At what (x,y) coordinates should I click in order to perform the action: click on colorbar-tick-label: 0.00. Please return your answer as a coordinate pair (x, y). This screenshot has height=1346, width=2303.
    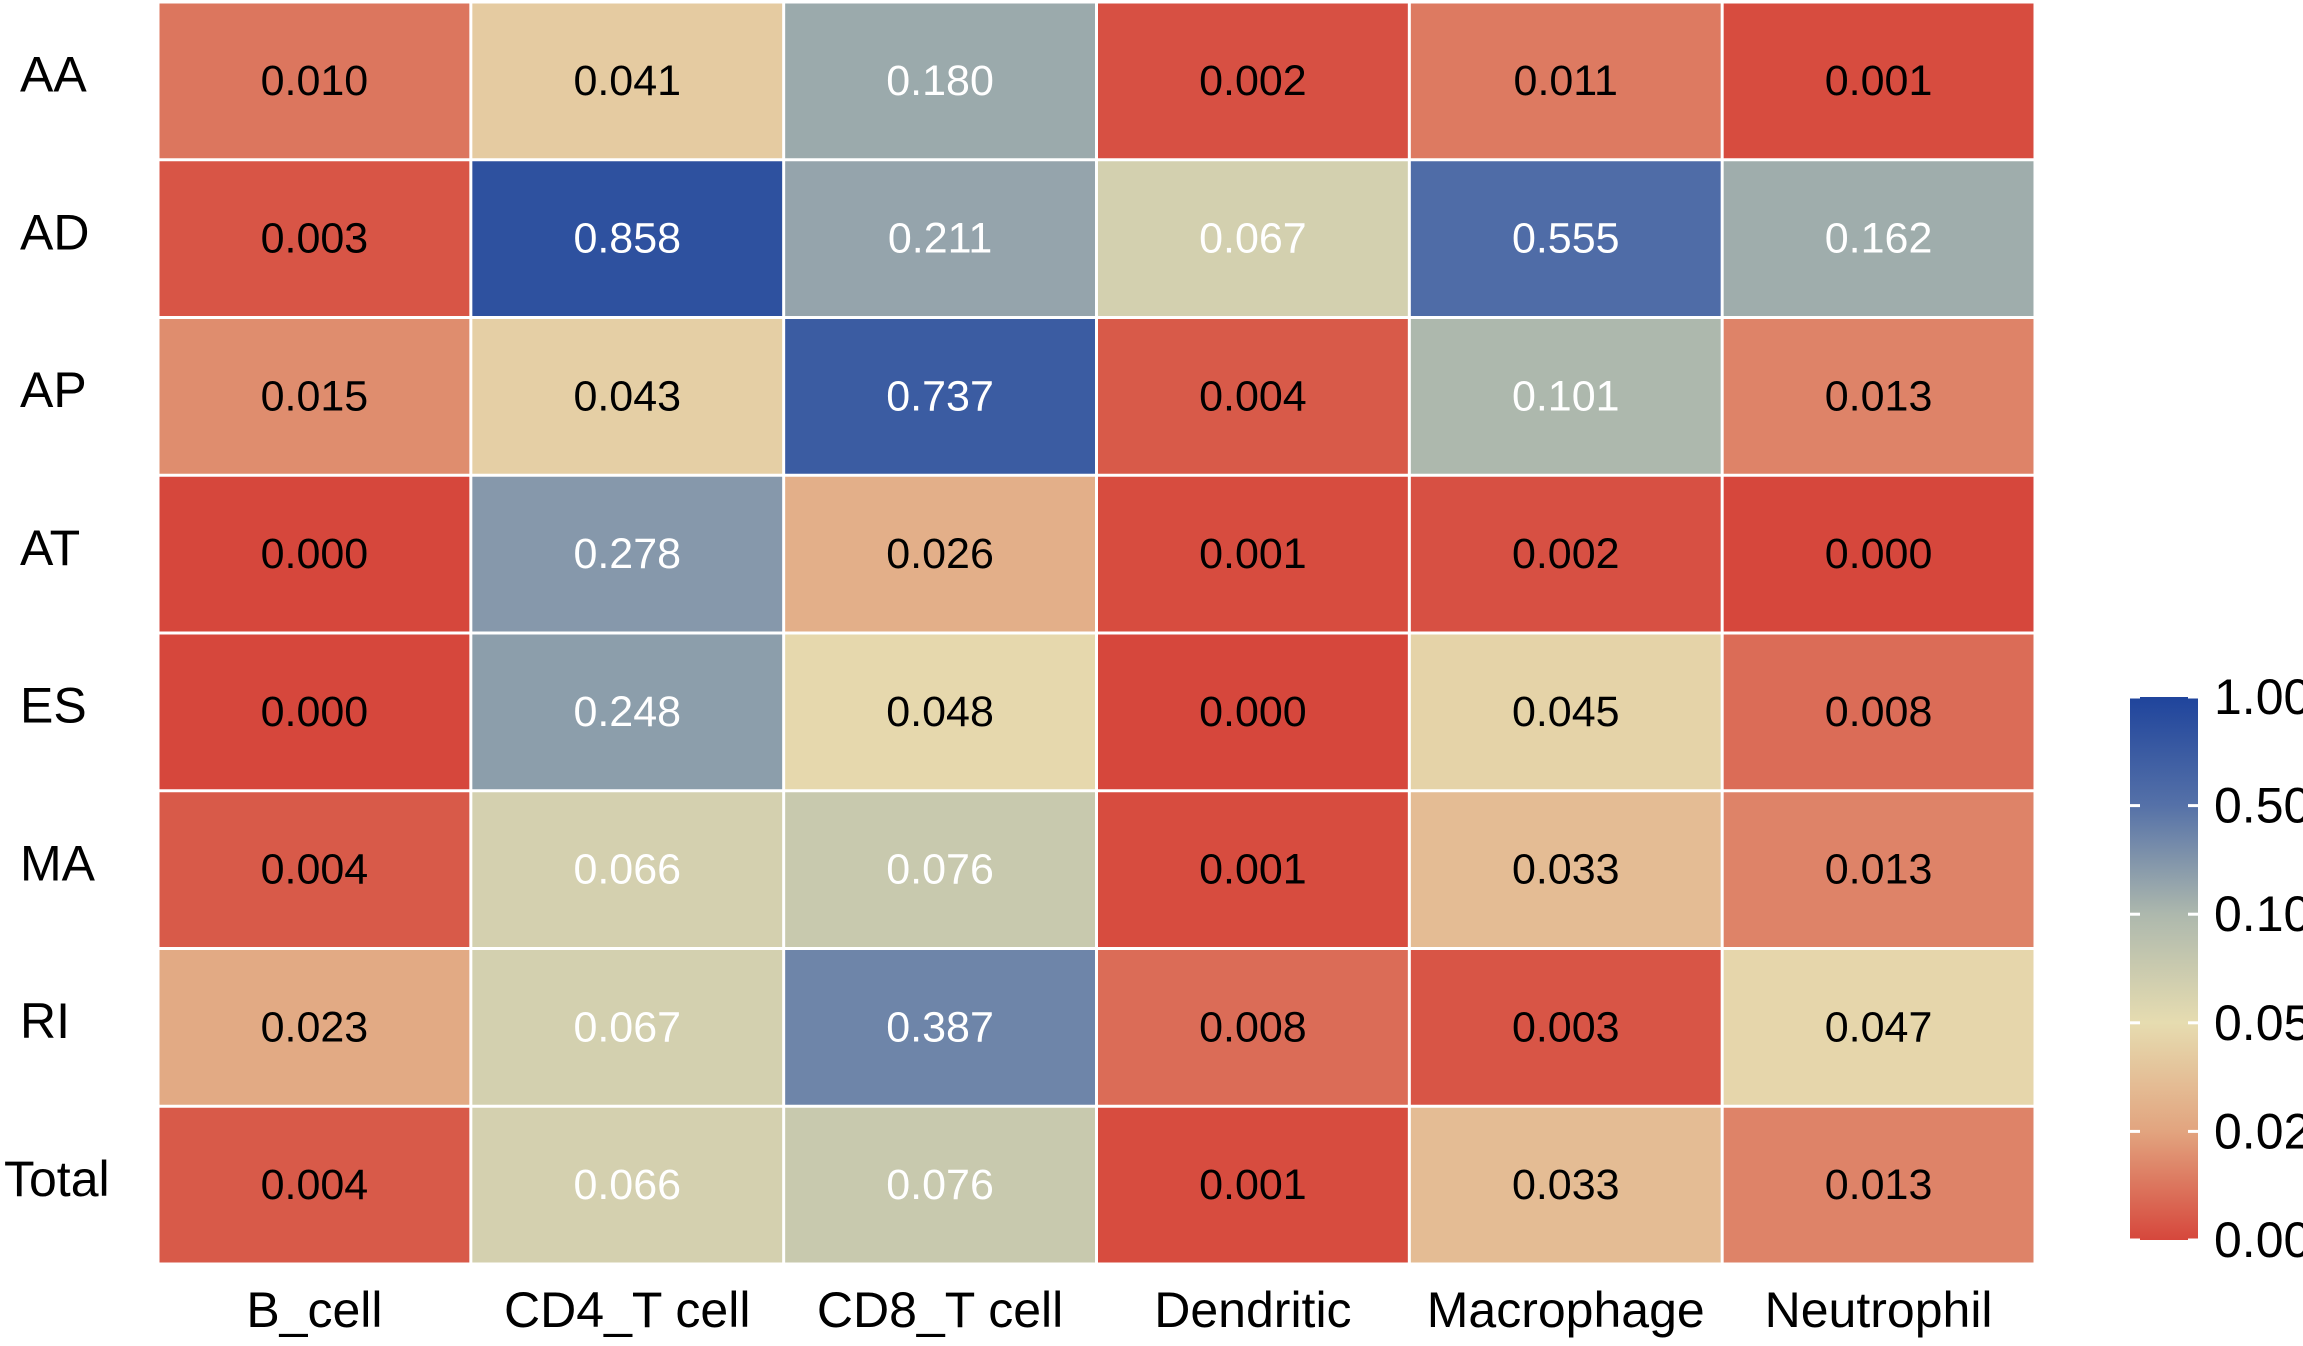
    Looking at the image, I should click on (2258, 1240).